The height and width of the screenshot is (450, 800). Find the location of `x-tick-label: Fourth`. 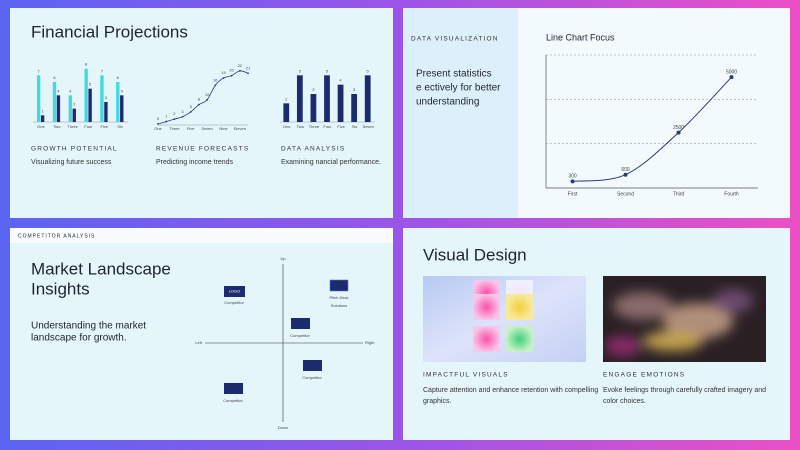

x-tick-label: Fourth is located at coordinates (731, 194).